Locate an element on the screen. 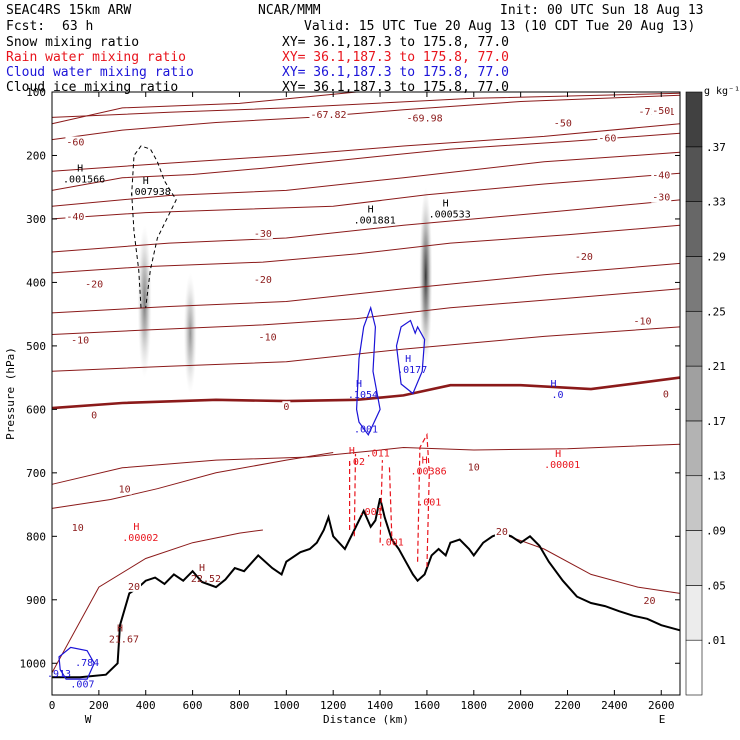  extremum-value: .02 is located at coordinates (356, 462).